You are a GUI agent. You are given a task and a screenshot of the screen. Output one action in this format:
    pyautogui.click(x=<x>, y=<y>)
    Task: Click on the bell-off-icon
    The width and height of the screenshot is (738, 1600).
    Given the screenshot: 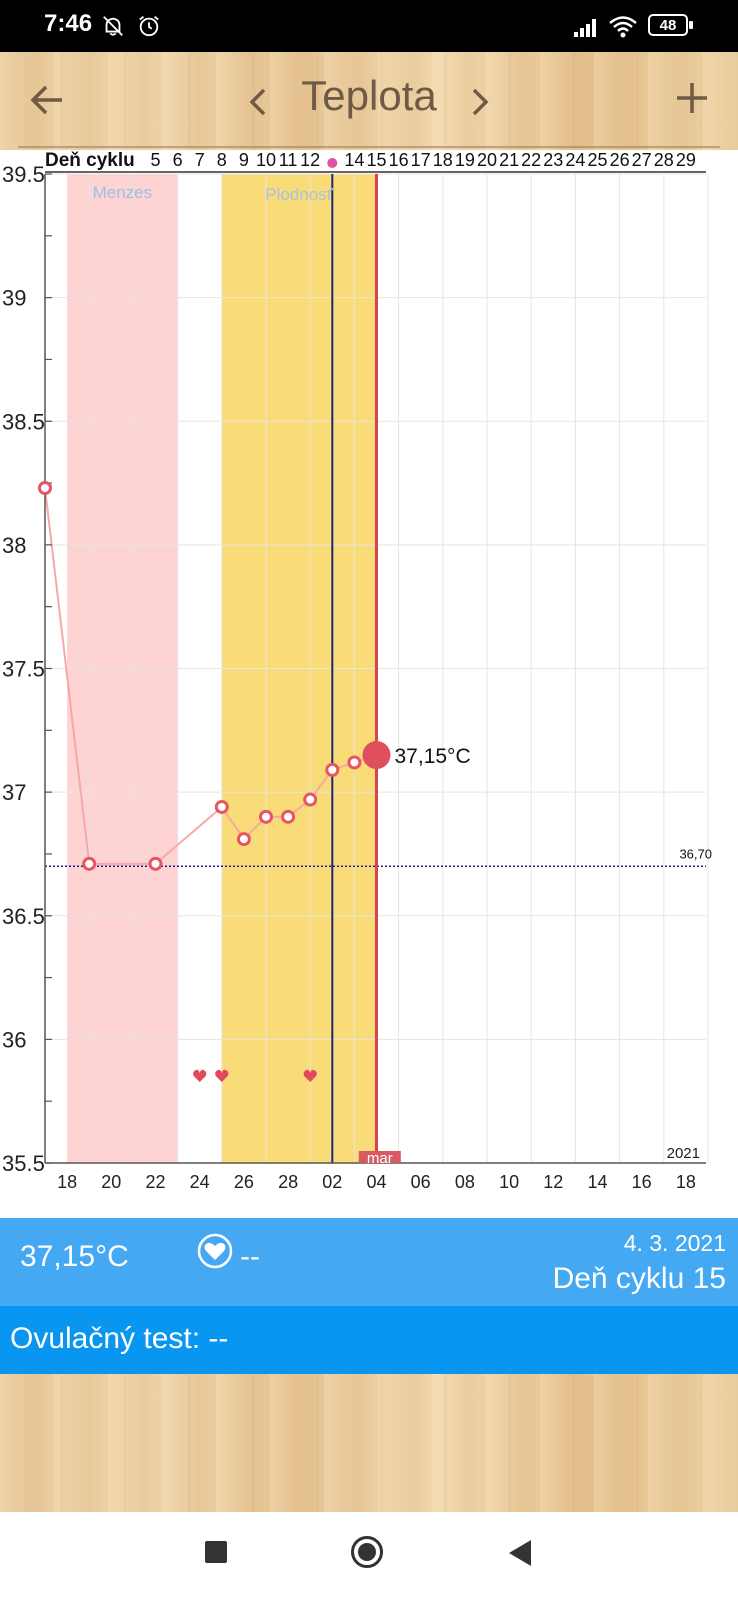 What is the action you would take?
    pyautogui.click(x=113, y=26)
    